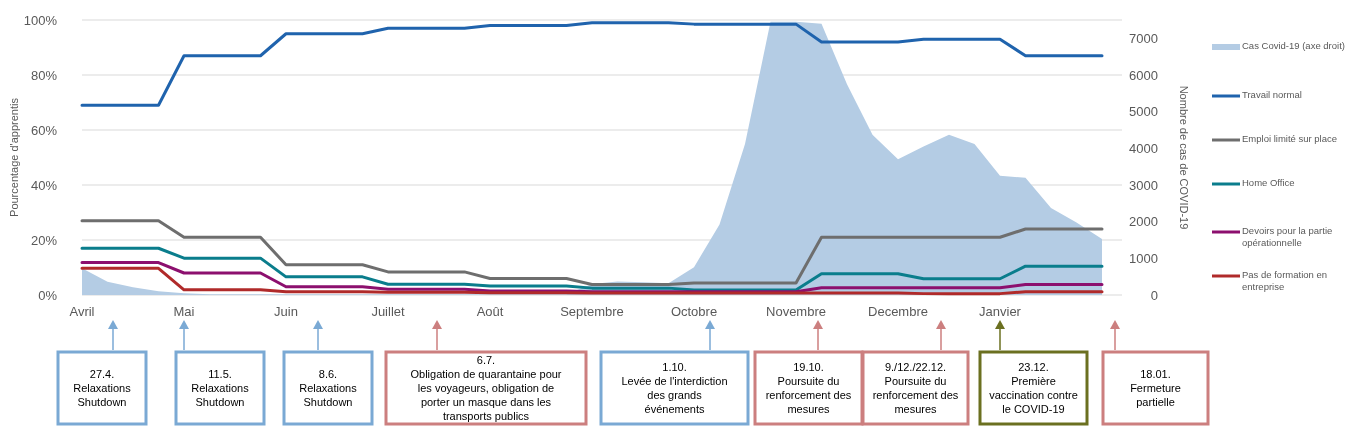 This screenshot has width=1354, height=426. What do you see at coordinates (286, 311) in the screenshot?
I see `x-tick-label: Juin` at bounding box center [286, 311].